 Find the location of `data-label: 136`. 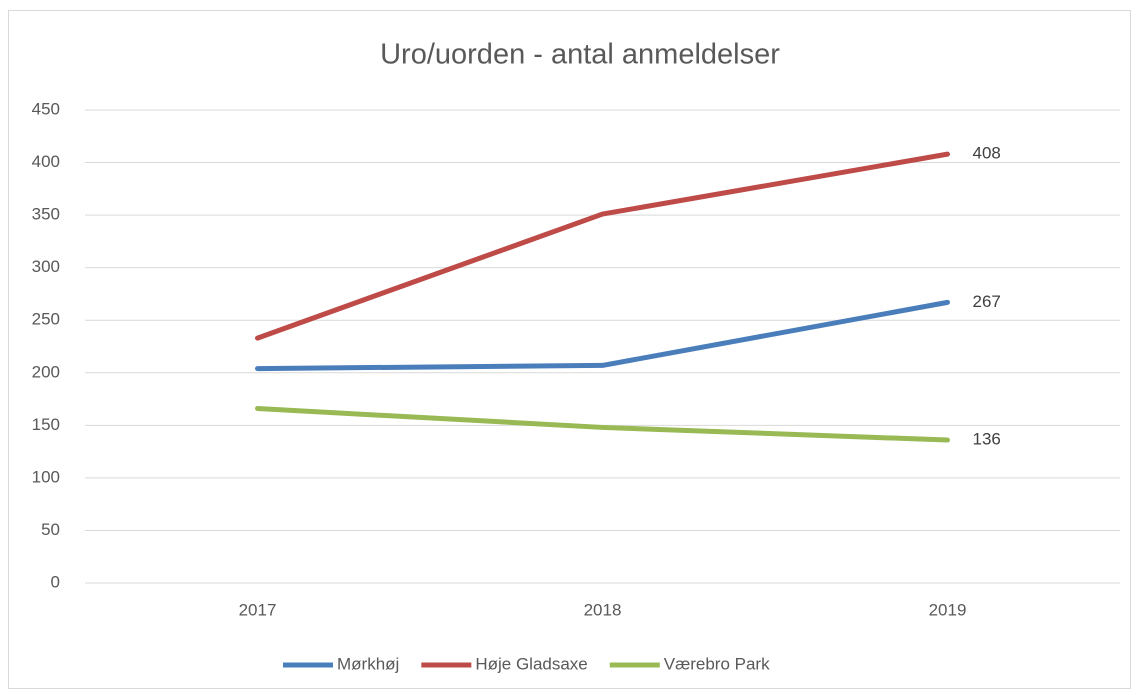

data-label: 136 is located at coordinates (987, 439).